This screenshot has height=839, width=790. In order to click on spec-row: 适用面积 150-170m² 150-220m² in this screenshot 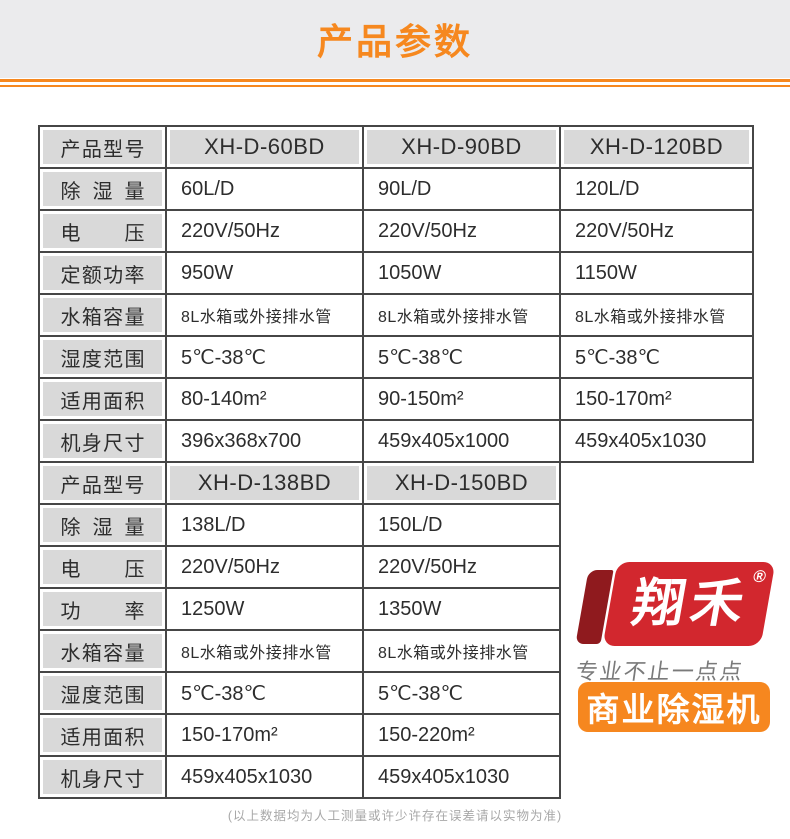, I will do `click(395, 735)`.